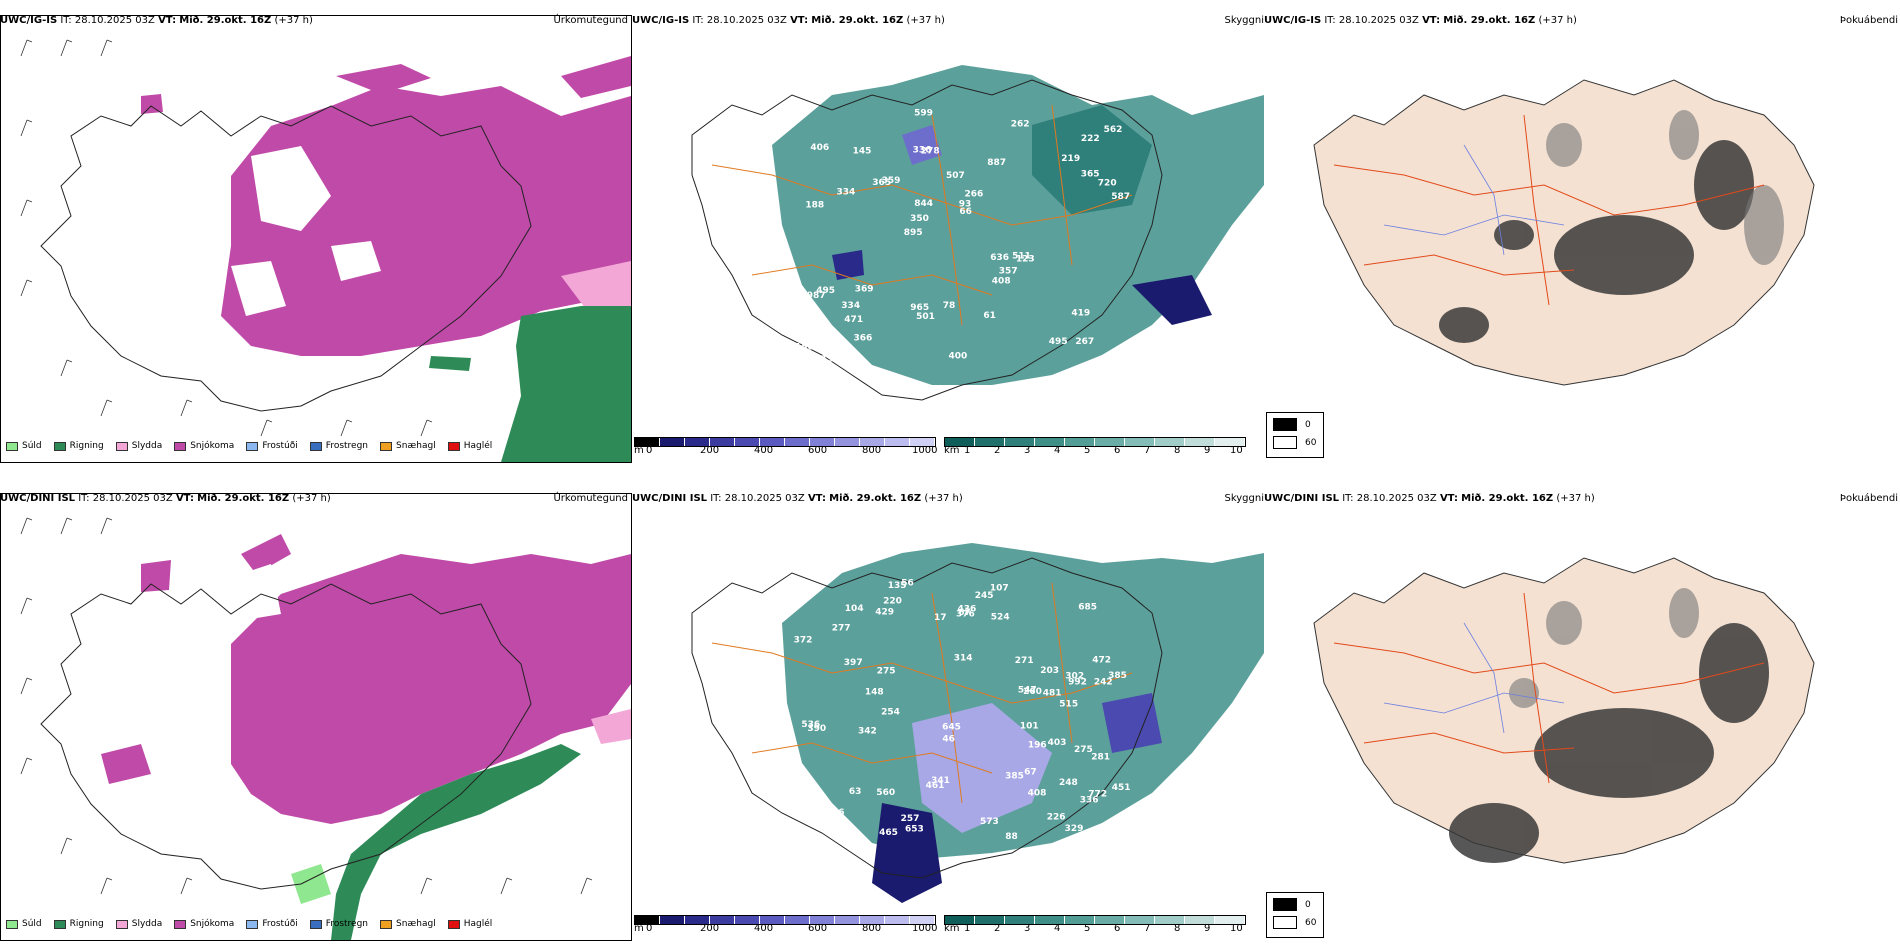  Describe the element at coordinates (1023, 700) in the screenshot. I see `visibility-area` at that location.